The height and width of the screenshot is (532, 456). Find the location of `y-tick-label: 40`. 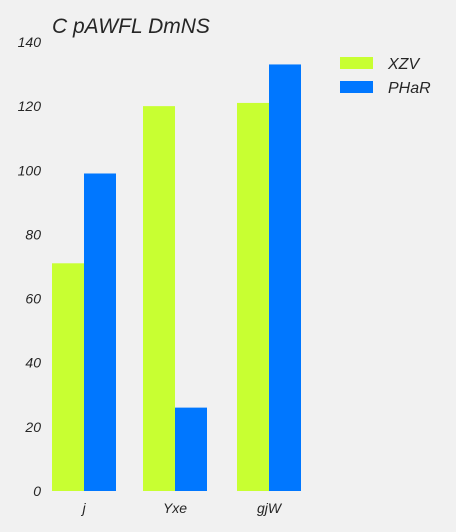

y-tick-label: 40 is located at coordinates (33, 363).